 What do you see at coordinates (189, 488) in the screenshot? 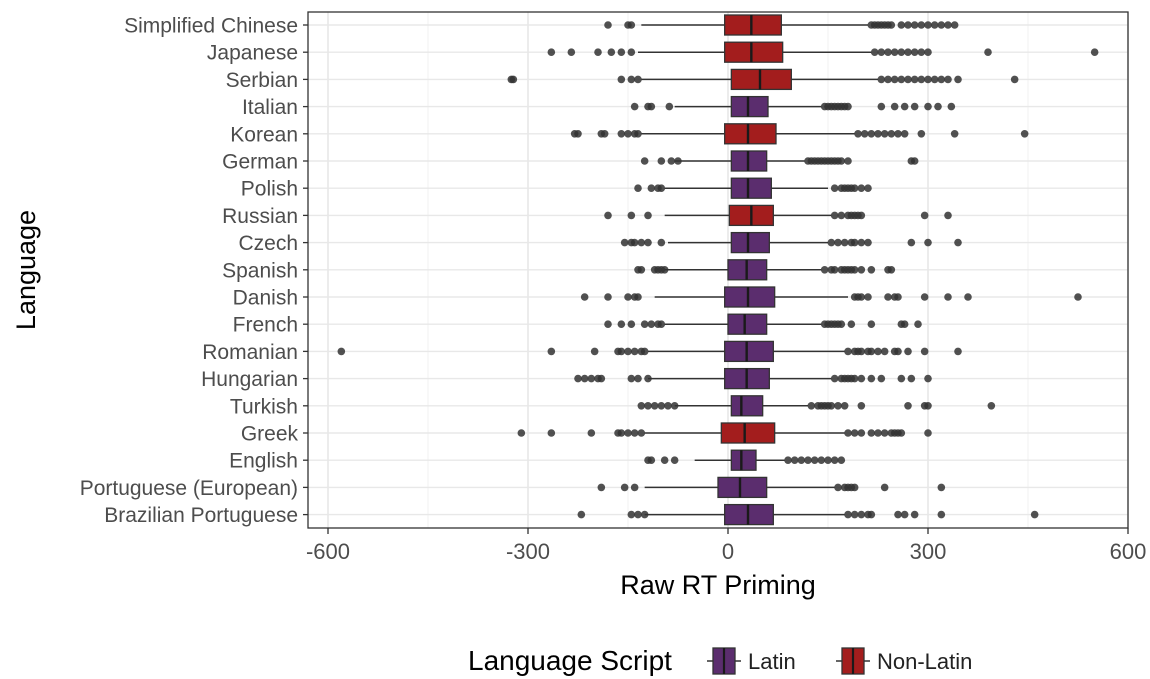
I see `y-tick-label: Portuguese (European)` at bounding box center [189, 488].